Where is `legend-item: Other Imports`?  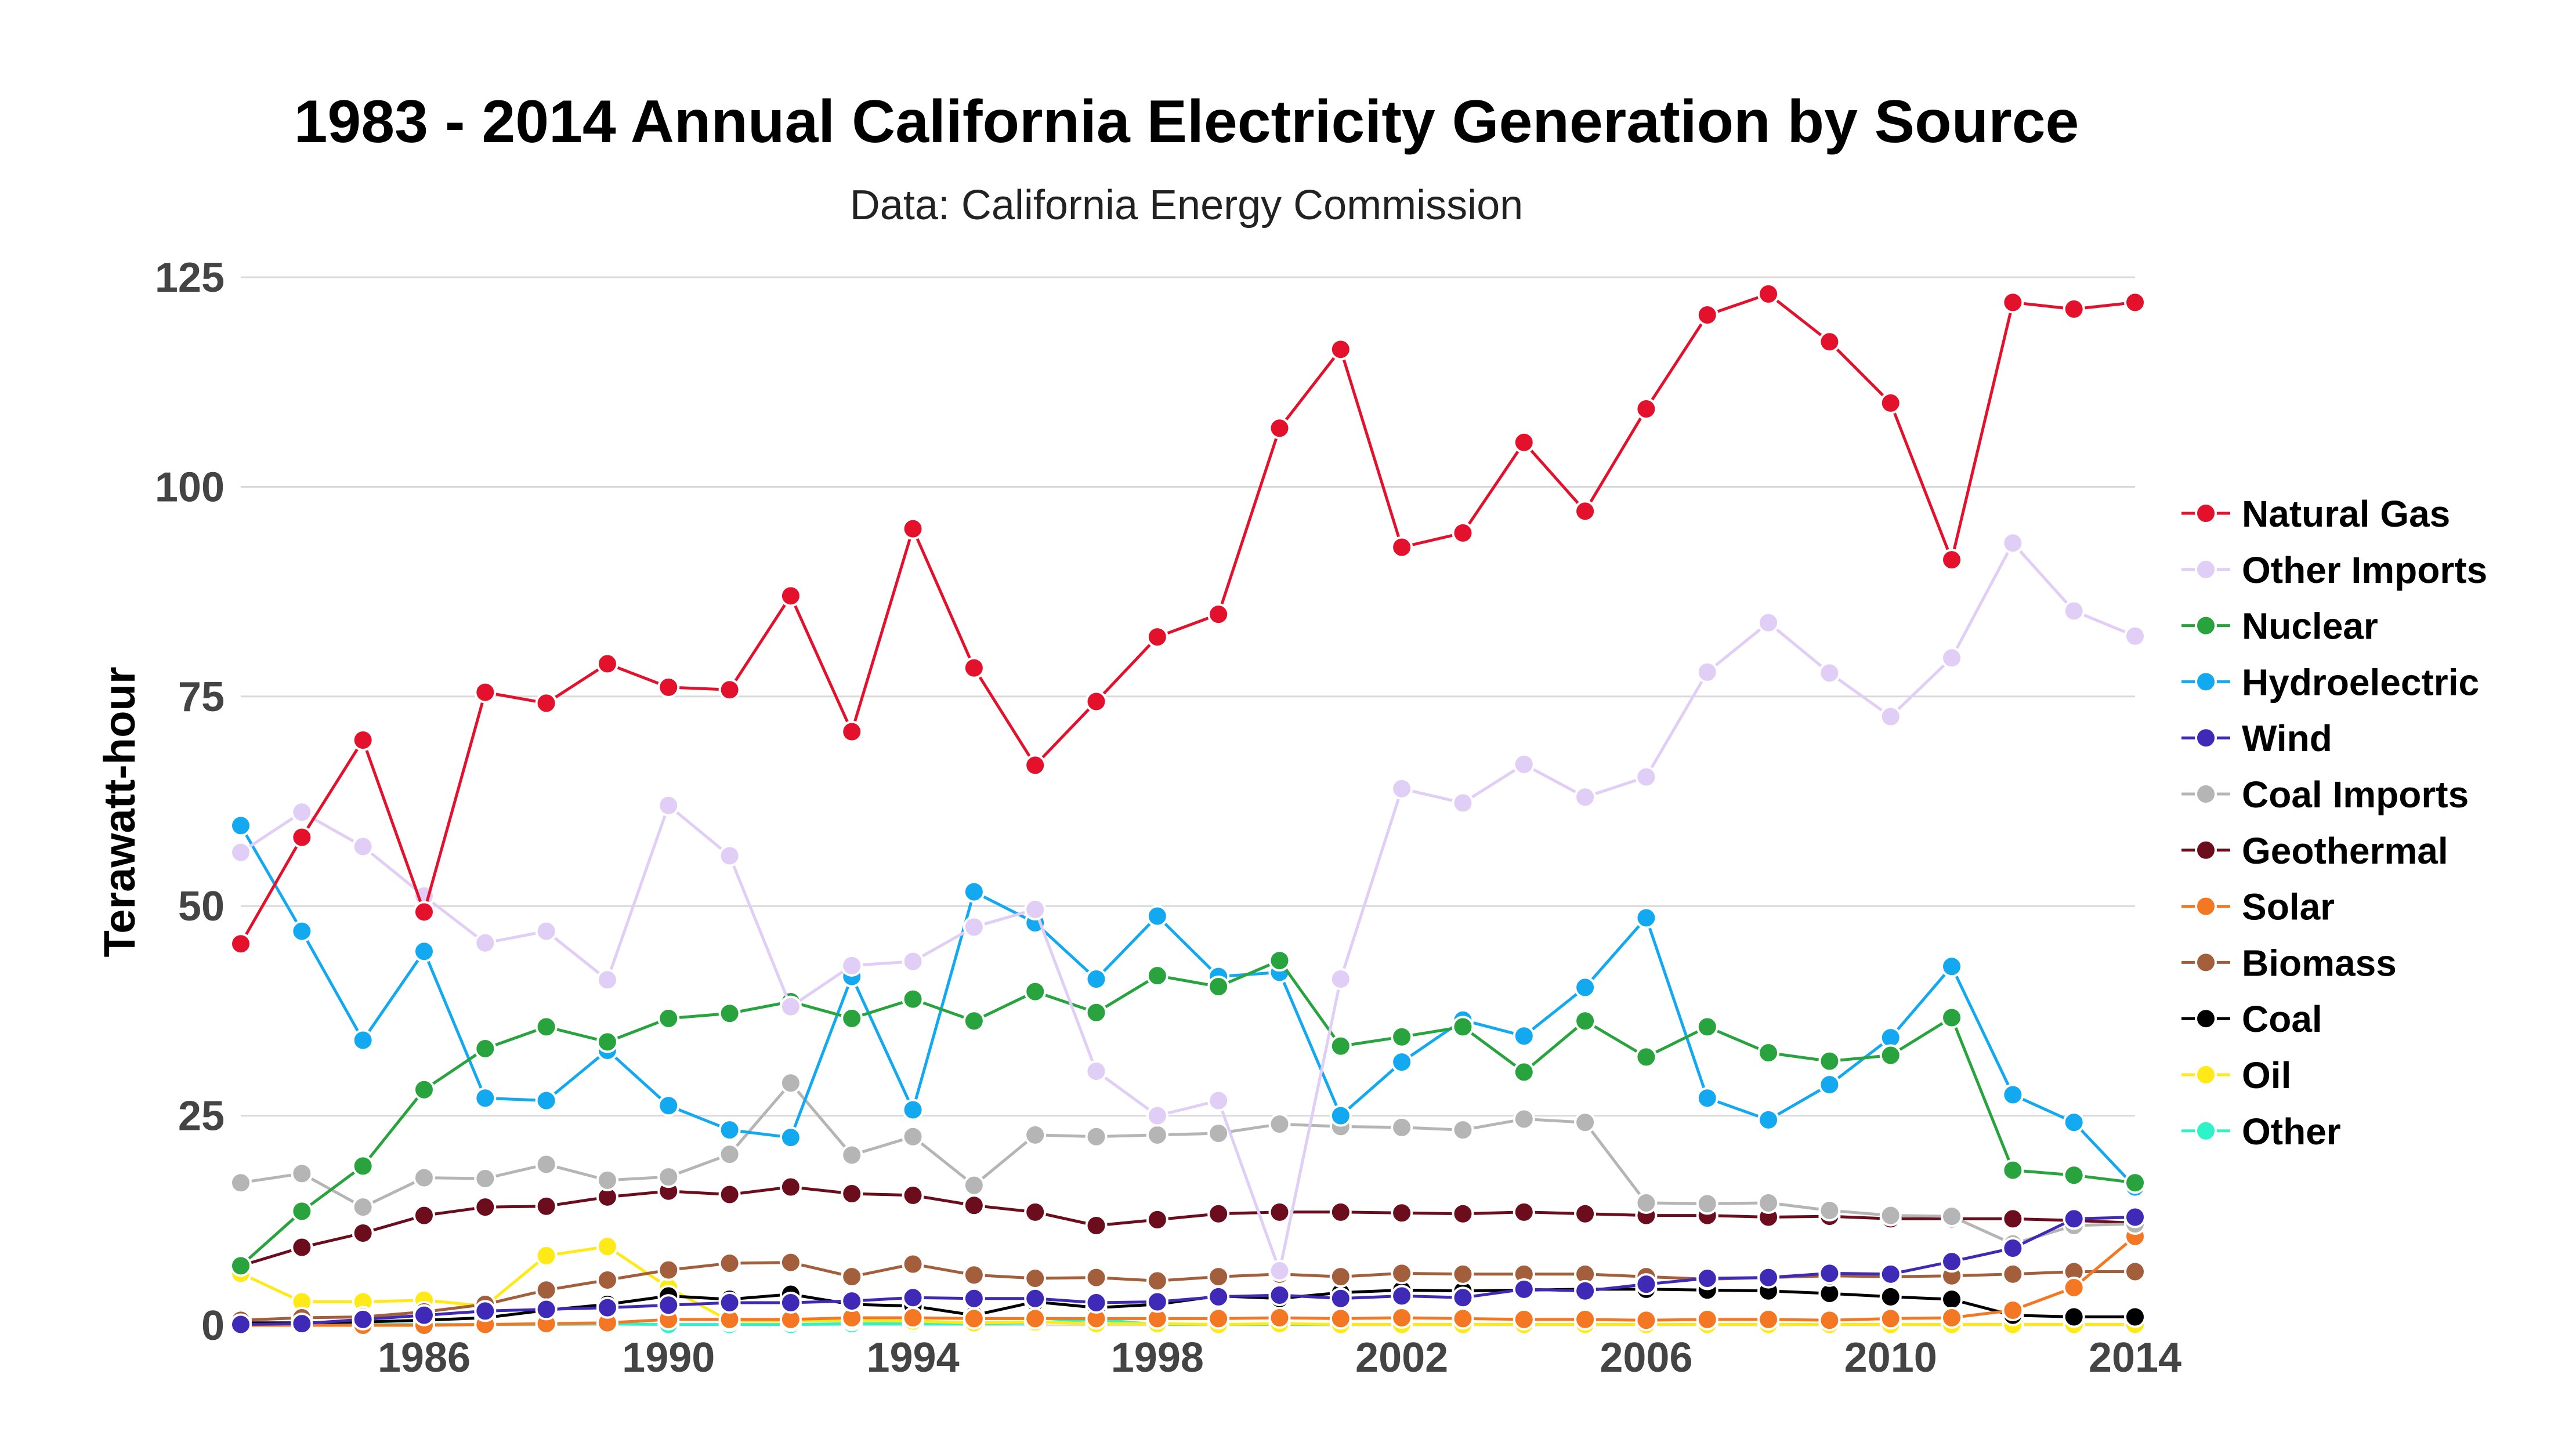
legend-item: Other Imports is located at coordinates (2334, 570).